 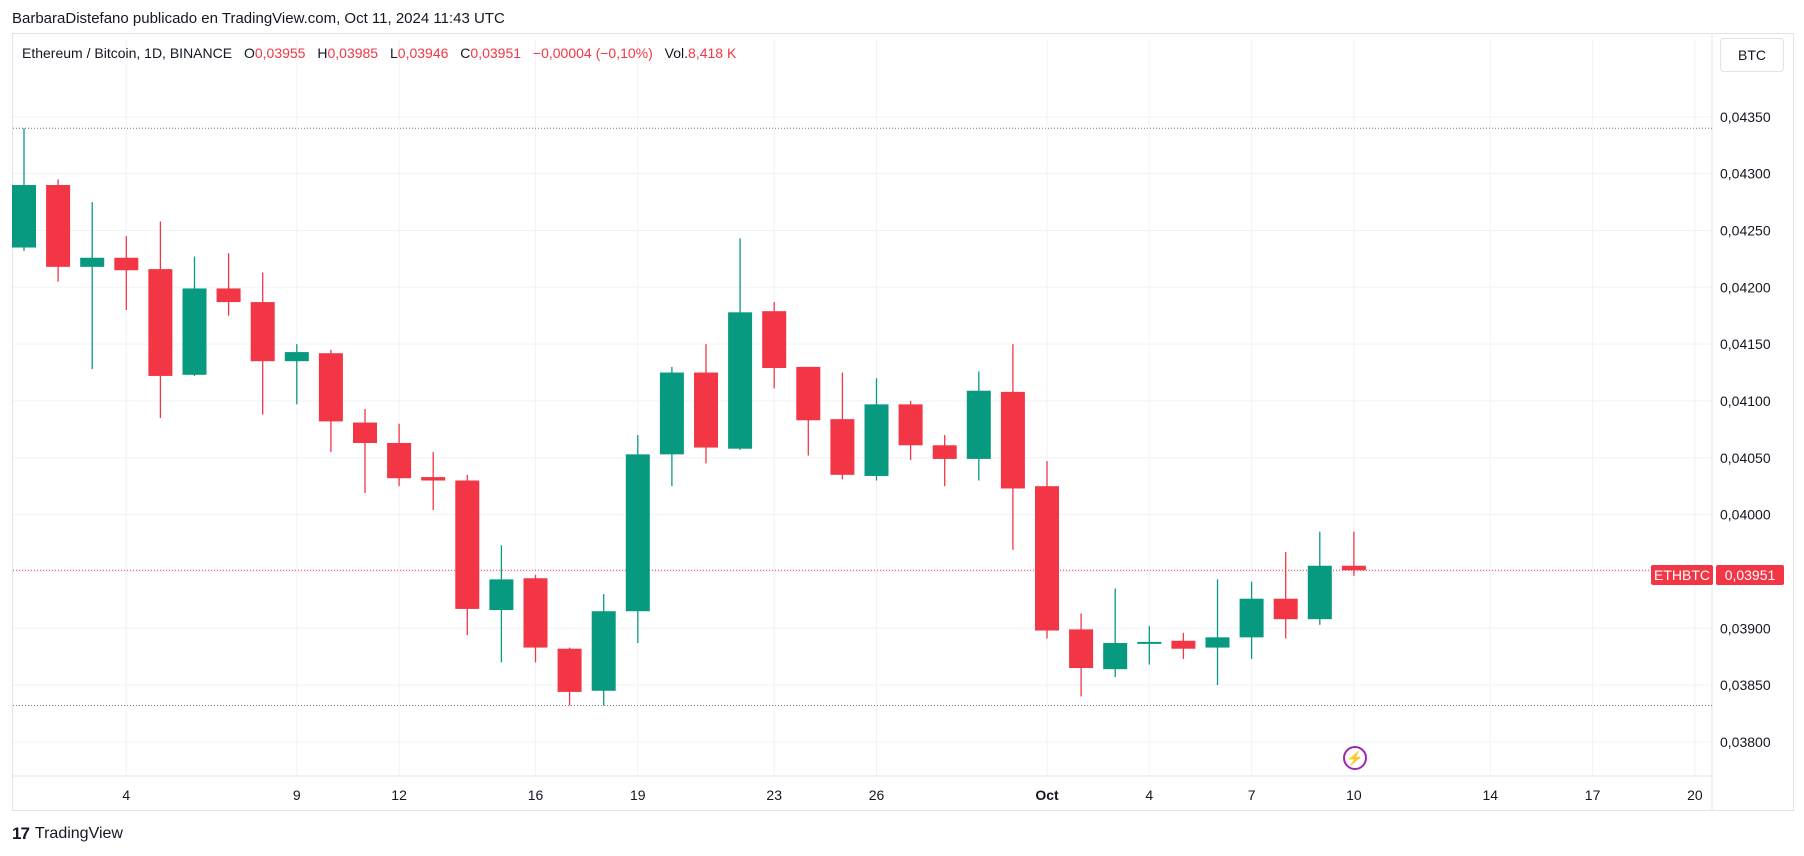 What do you see at coordinates (297, 795) in the screenshot?
I see `x-tick-label: 9` at bounding box center [297, 795].